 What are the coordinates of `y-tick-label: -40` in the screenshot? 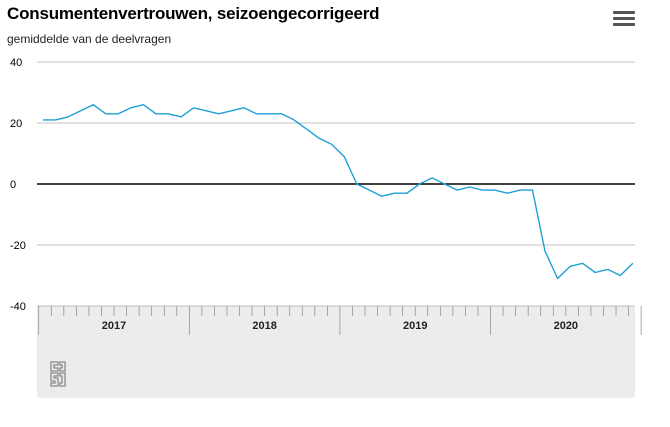 It's located at (18, 307).